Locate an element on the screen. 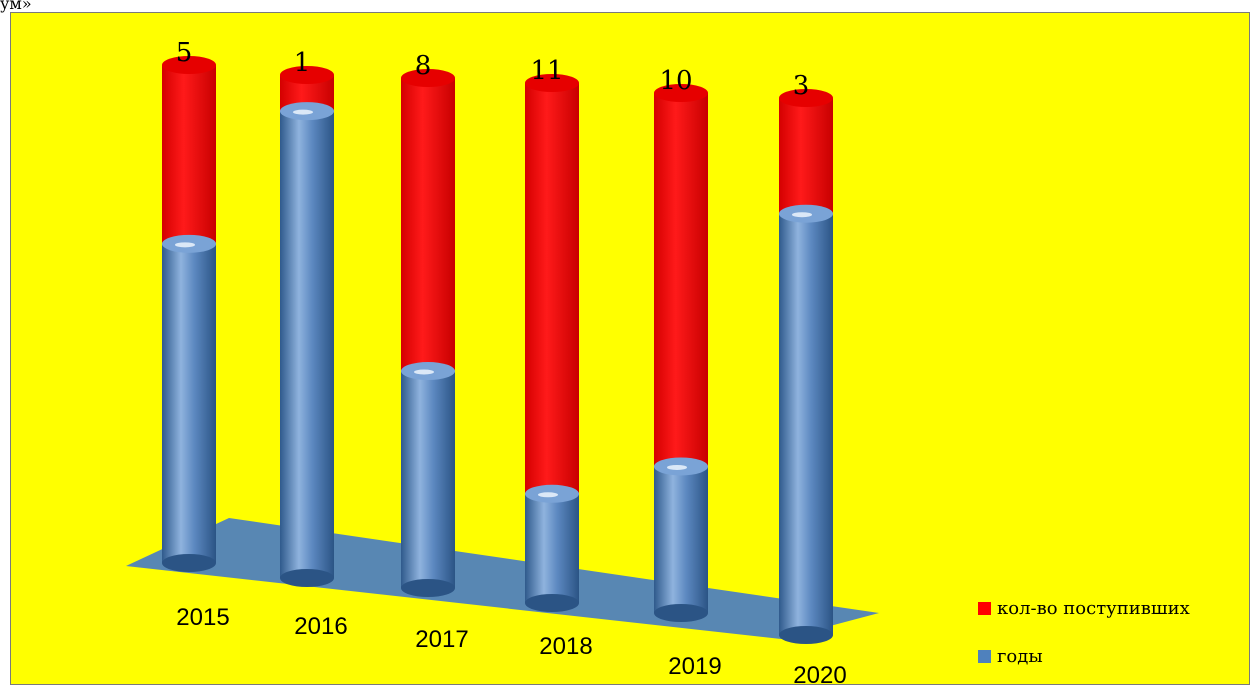 This screenshot has width=1253, height=688. bar-gody-2018 is located at coordinates (552, 548).